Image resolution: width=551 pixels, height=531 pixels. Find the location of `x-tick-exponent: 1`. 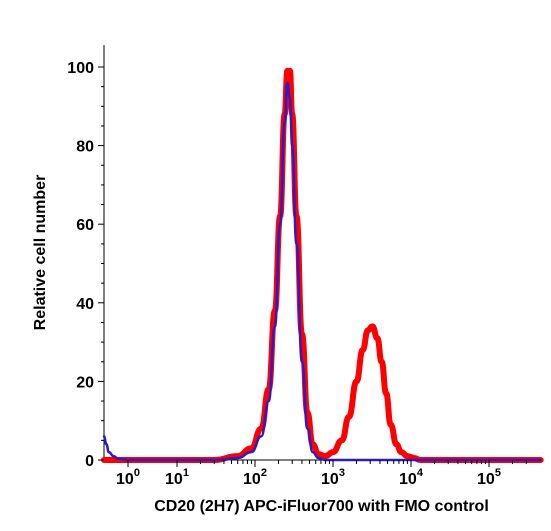

x-tick-exponent: 1 is located at coordinates (186, 473).